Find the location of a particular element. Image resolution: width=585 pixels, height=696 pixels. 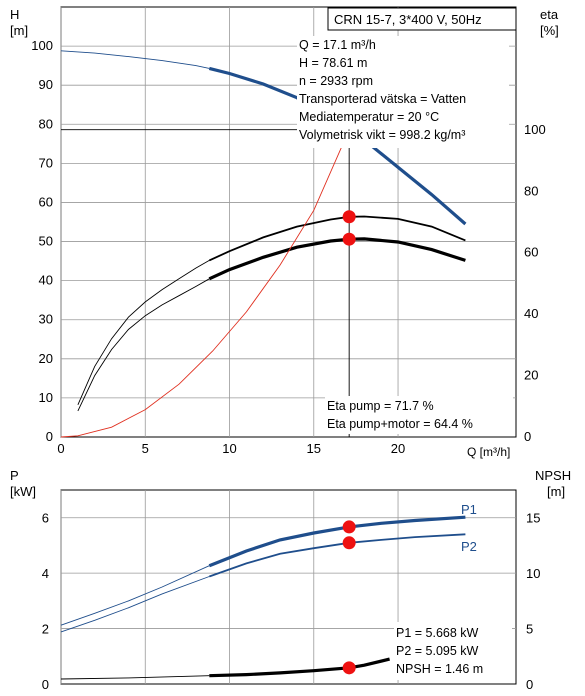

info-line-density: Volymetrisk vikt = 998.2 kg/m³ is located at coordinates (382, 135).